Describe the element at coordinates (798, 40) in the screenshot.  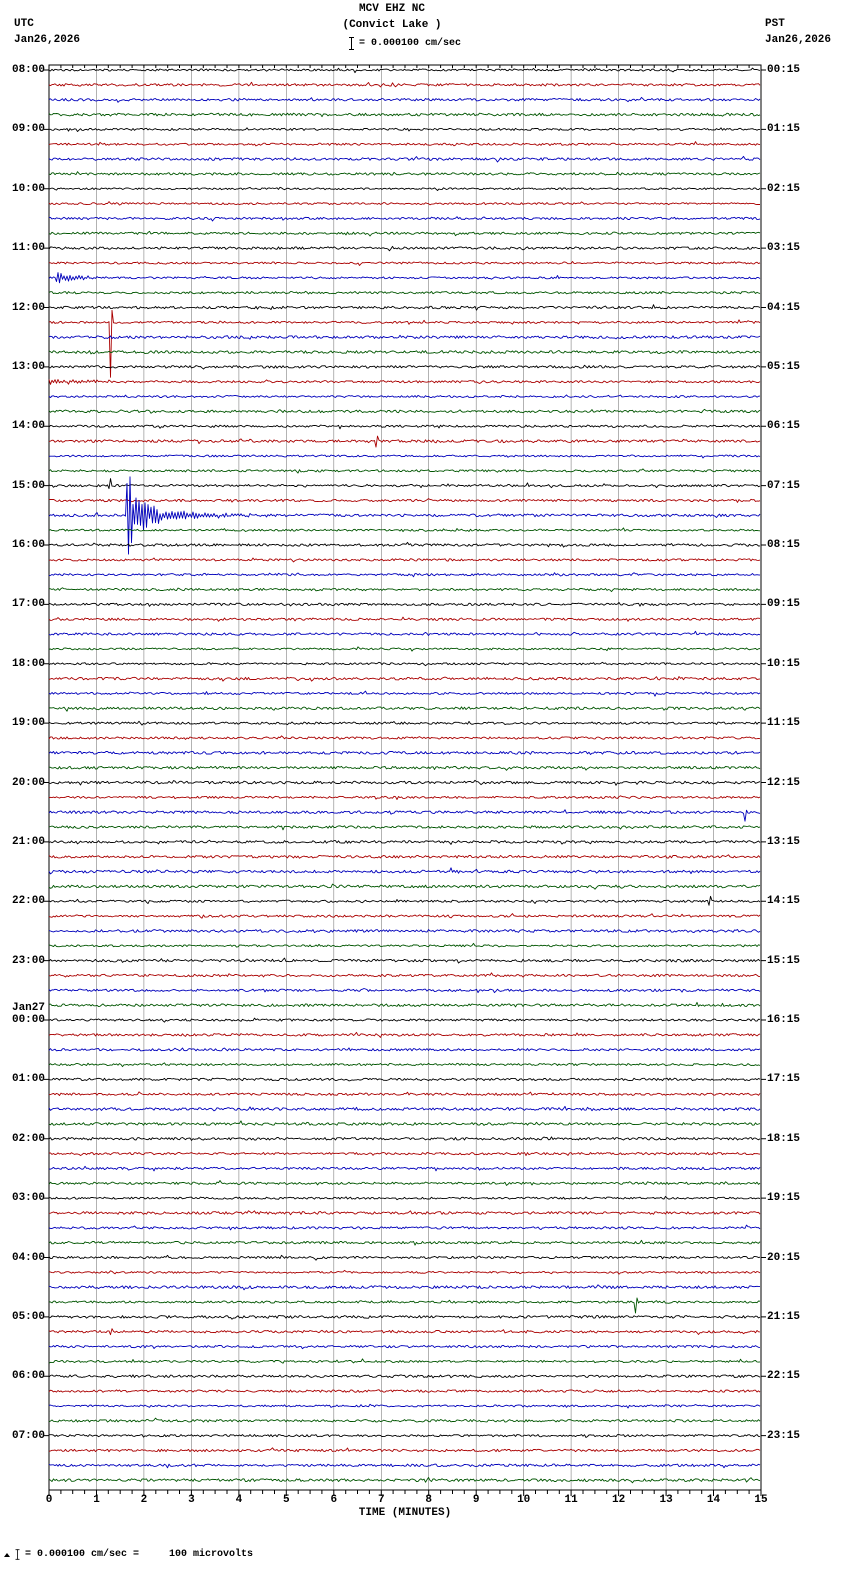
I see `pst-date: Jan26,2026` at that location.